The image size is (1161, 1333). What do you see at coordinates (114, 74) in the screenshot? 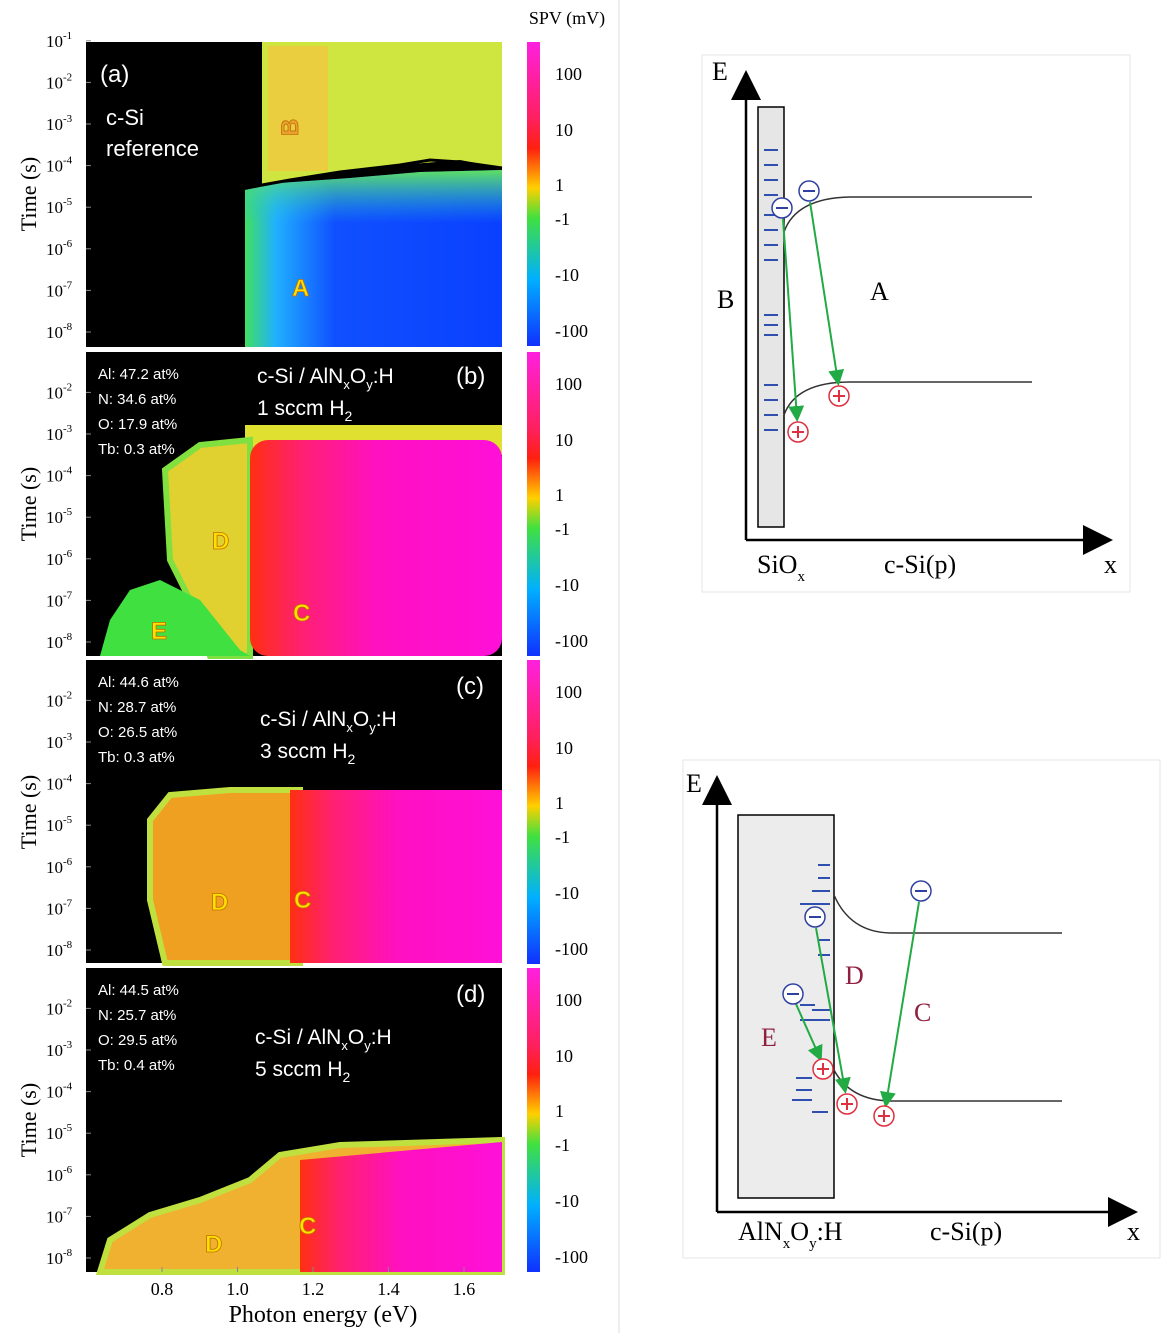
I see `panel-tag: (a)` at bounding box center [114, 74].